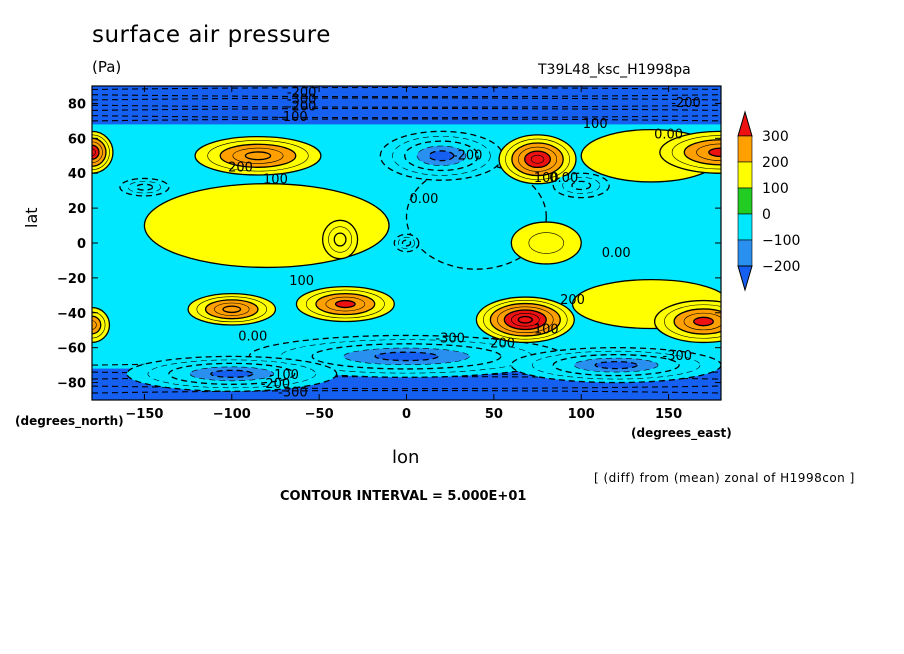 This screenshot has height=654, width=904. Describe the element at coordinates (107, 67) in the screenshot. I see `units-label: (Pa)` at that location.